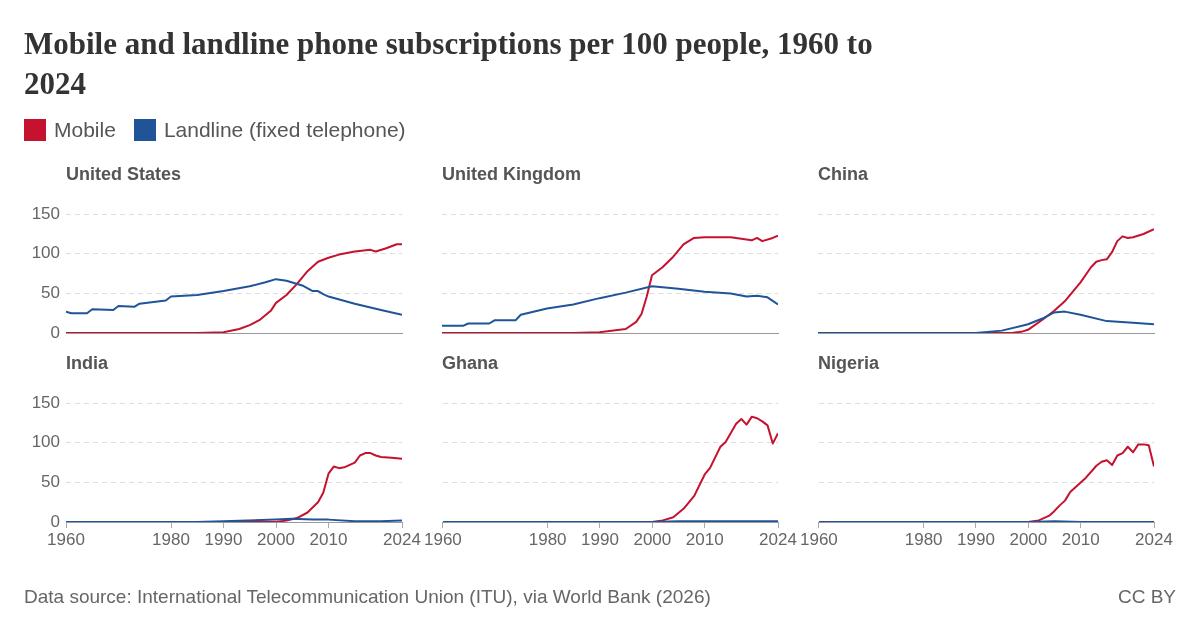 This screenshot has height=627, width=1200. Describe the element at coordinates (849, 363) in the screenshot. I see `chart-subtitle: Nigeria` at that location.